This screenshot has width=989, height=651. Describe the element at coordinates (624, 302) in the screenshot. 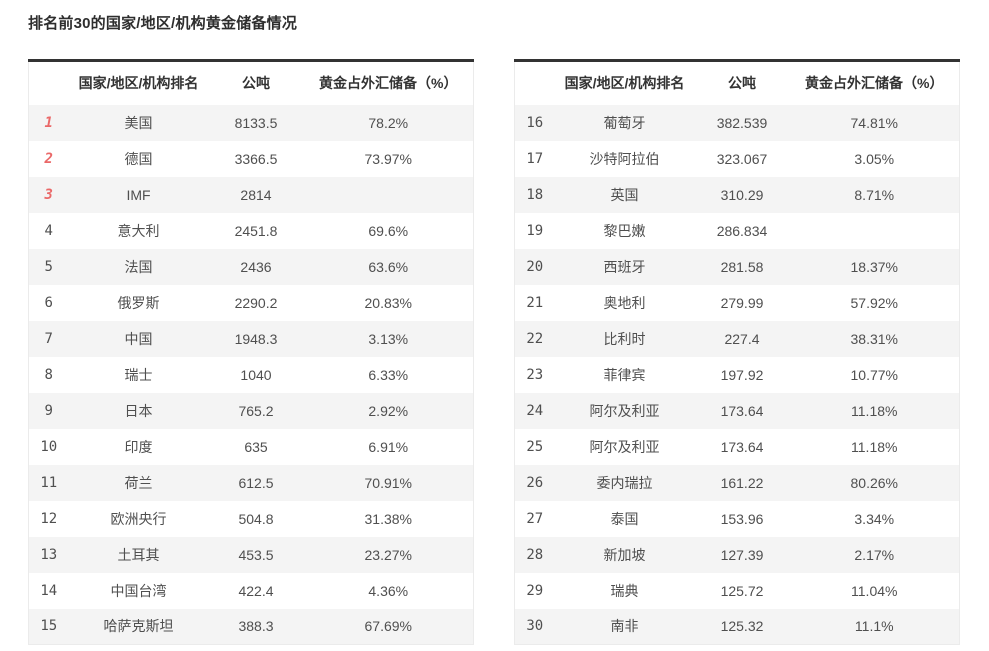

I see `country-cell: 奥地利` at that location.